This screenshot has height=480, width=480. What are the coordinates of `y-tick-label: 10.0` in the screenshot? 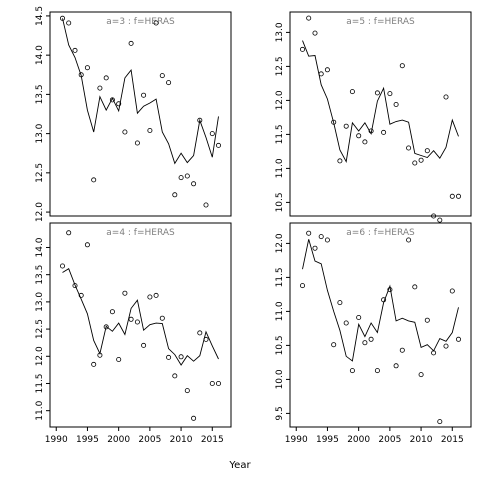 It's located at (280, 379).